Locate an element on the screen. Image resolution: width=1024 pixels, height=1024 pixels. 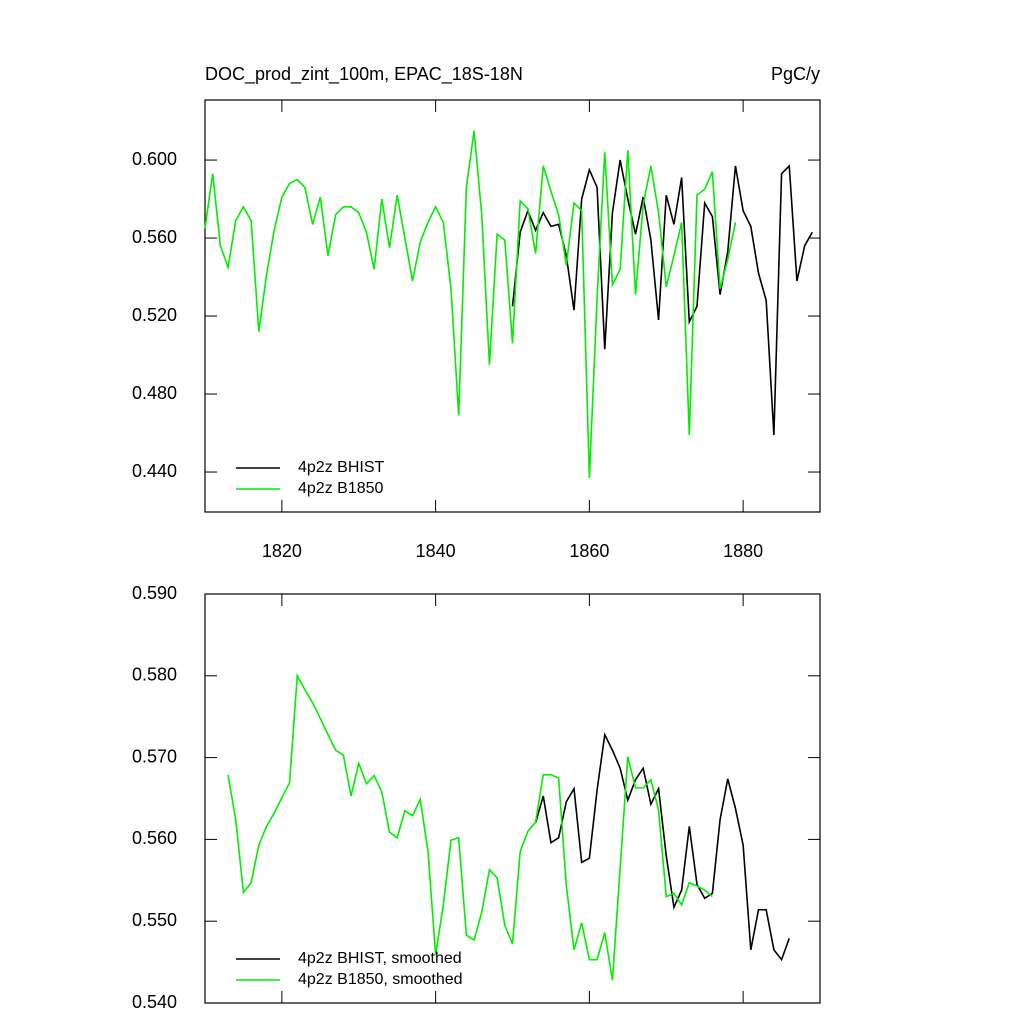
x-tick-label: 1880 is located at coordinates (743, 551).